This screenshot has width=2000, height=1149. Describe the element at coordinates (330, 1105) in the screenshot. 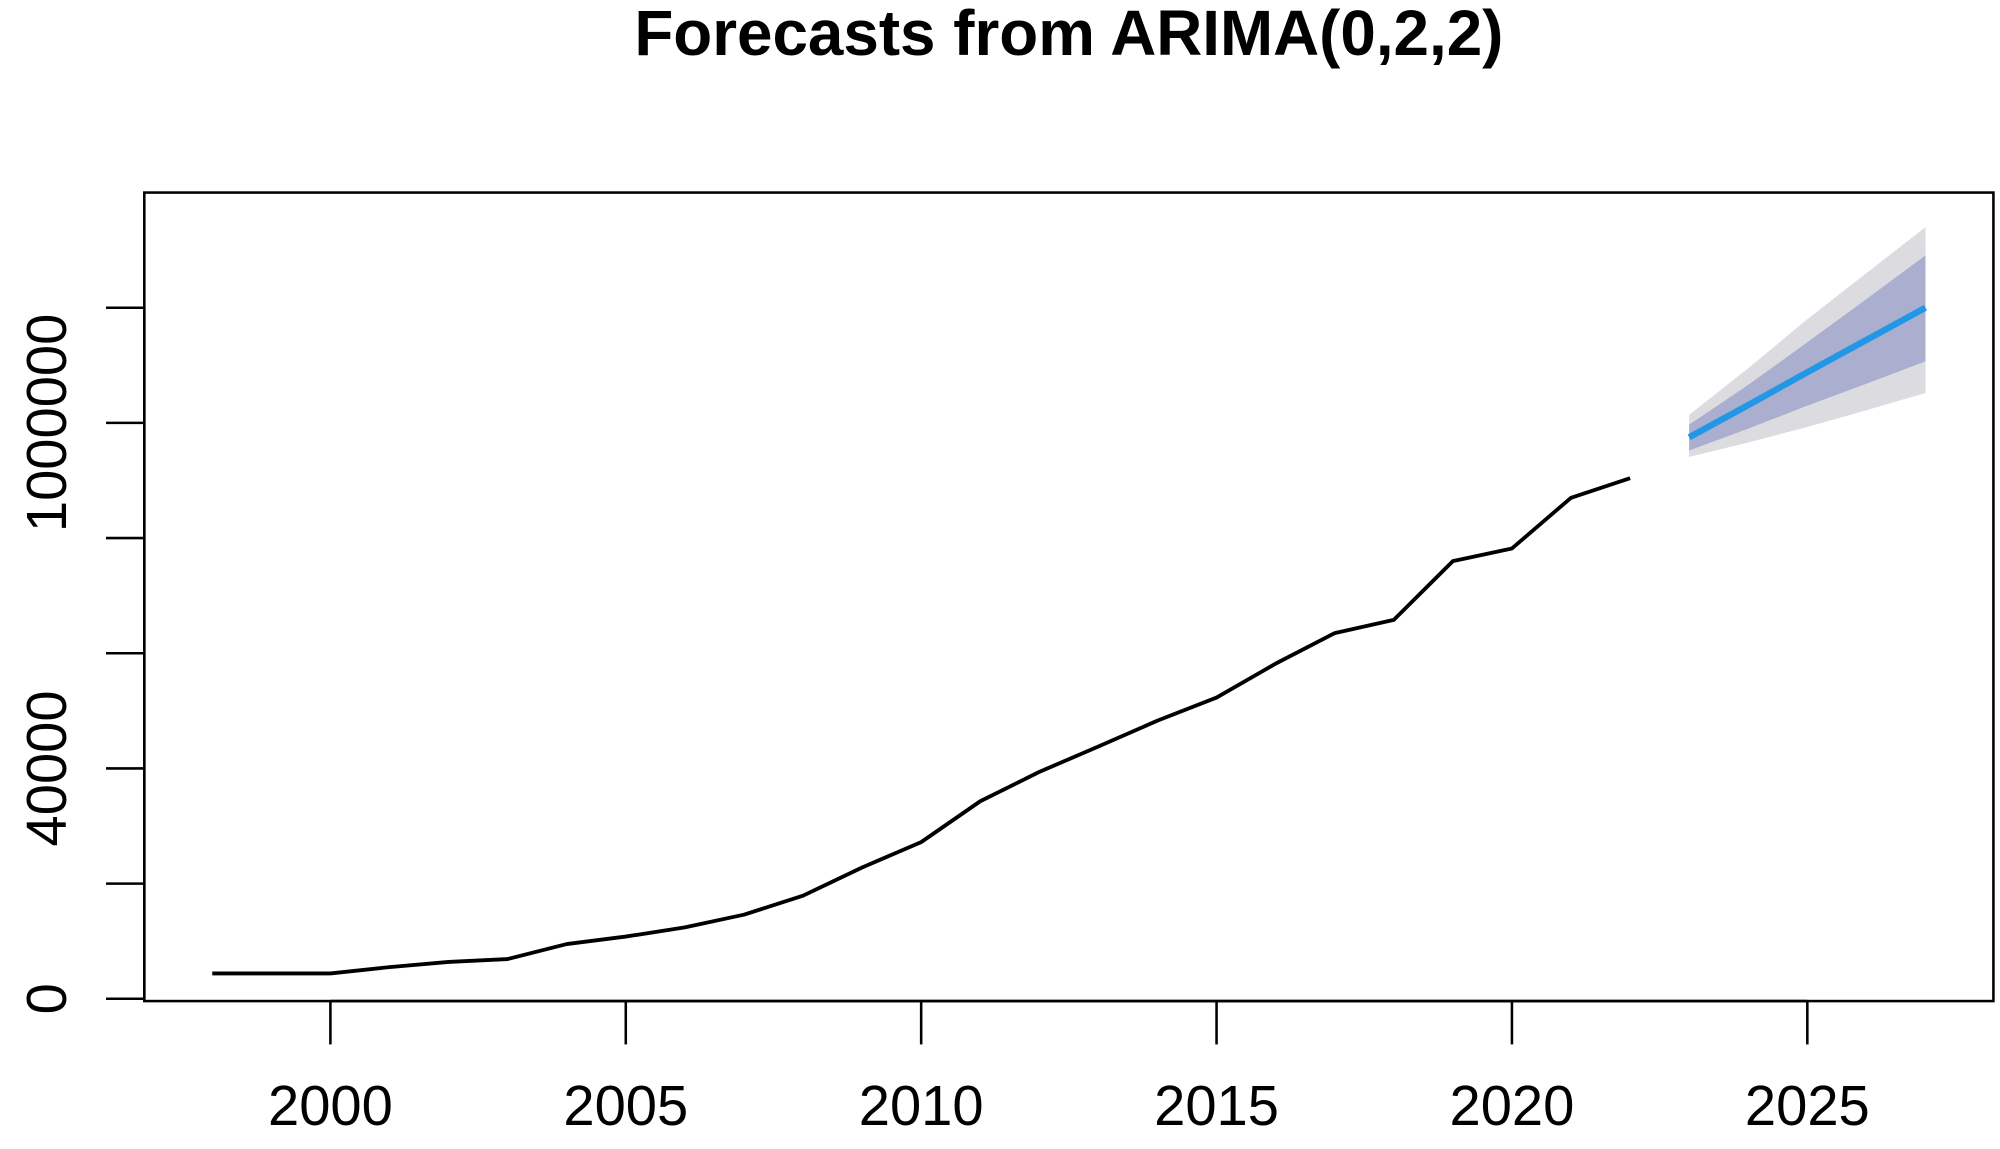

I see `x-tick-label: 2000` at that location.